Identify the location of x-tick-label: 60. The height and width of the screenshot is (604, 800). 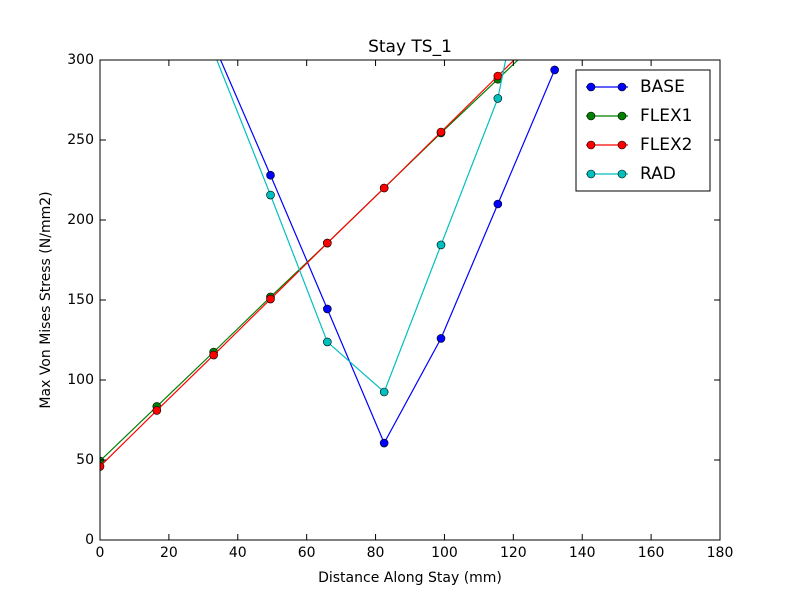
(307, 553).